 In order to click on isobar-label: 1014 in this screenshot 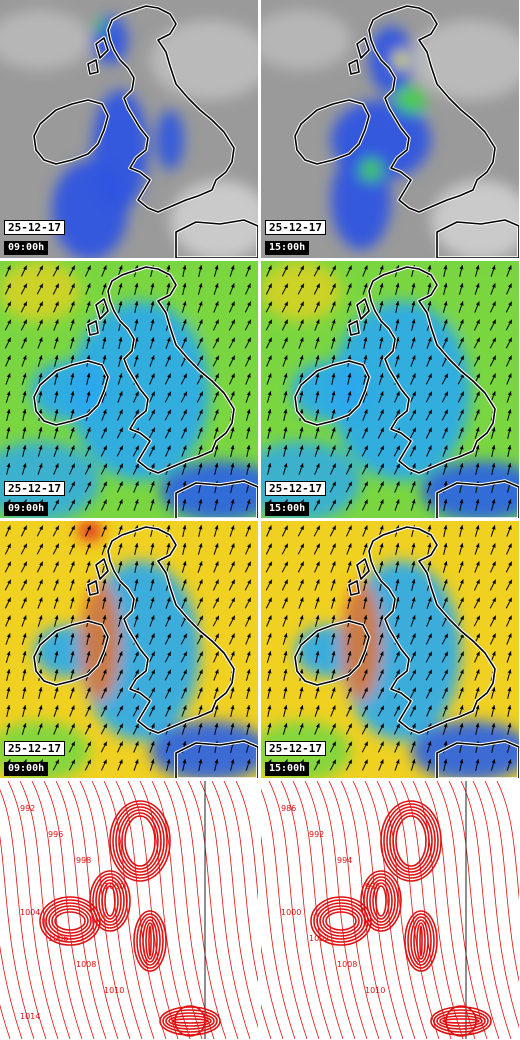, I will do `click(30, 1016)`.